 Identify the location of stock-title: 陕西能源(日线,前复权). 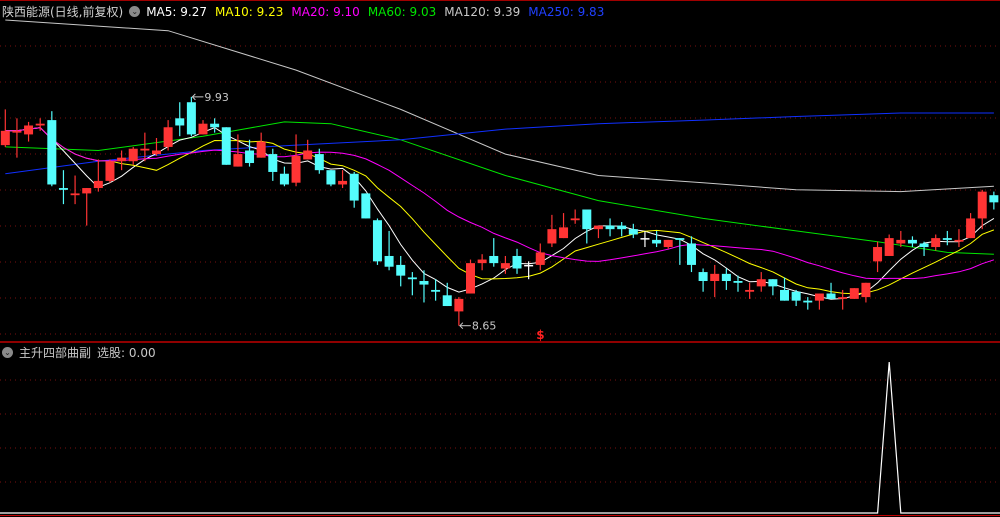
(63, 12).